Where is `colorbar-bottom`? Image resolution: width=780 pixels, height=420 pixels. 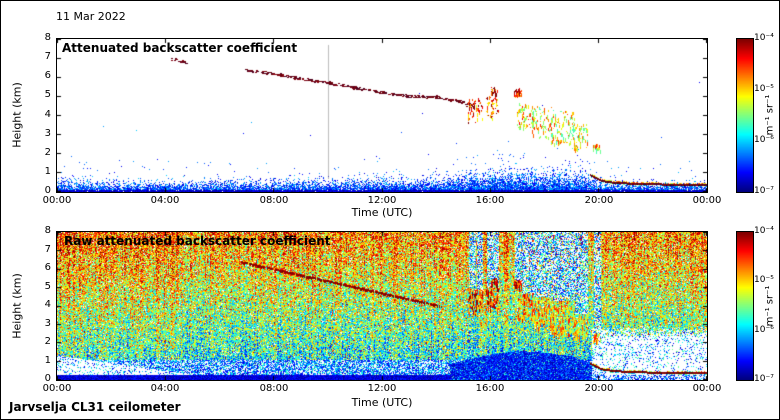
colorbar-bottom is located at coordinates (745, 306).